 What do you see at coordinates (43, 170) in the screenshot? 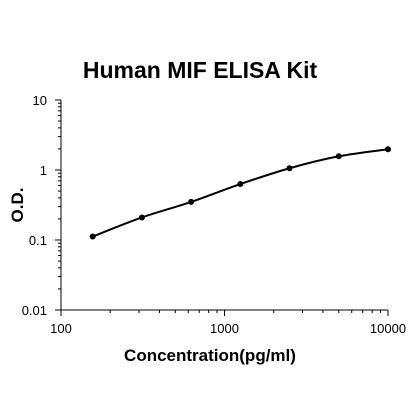
I see `y-tick-label: 1` at bounding box center [43, 170].